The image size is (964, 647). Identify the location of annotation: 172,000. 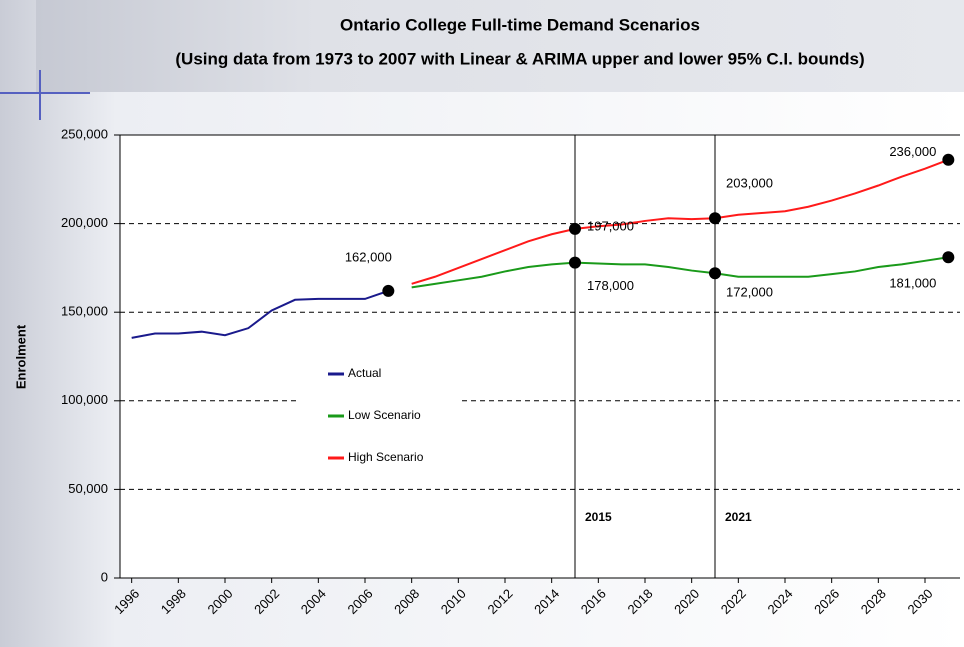
(749, 292).